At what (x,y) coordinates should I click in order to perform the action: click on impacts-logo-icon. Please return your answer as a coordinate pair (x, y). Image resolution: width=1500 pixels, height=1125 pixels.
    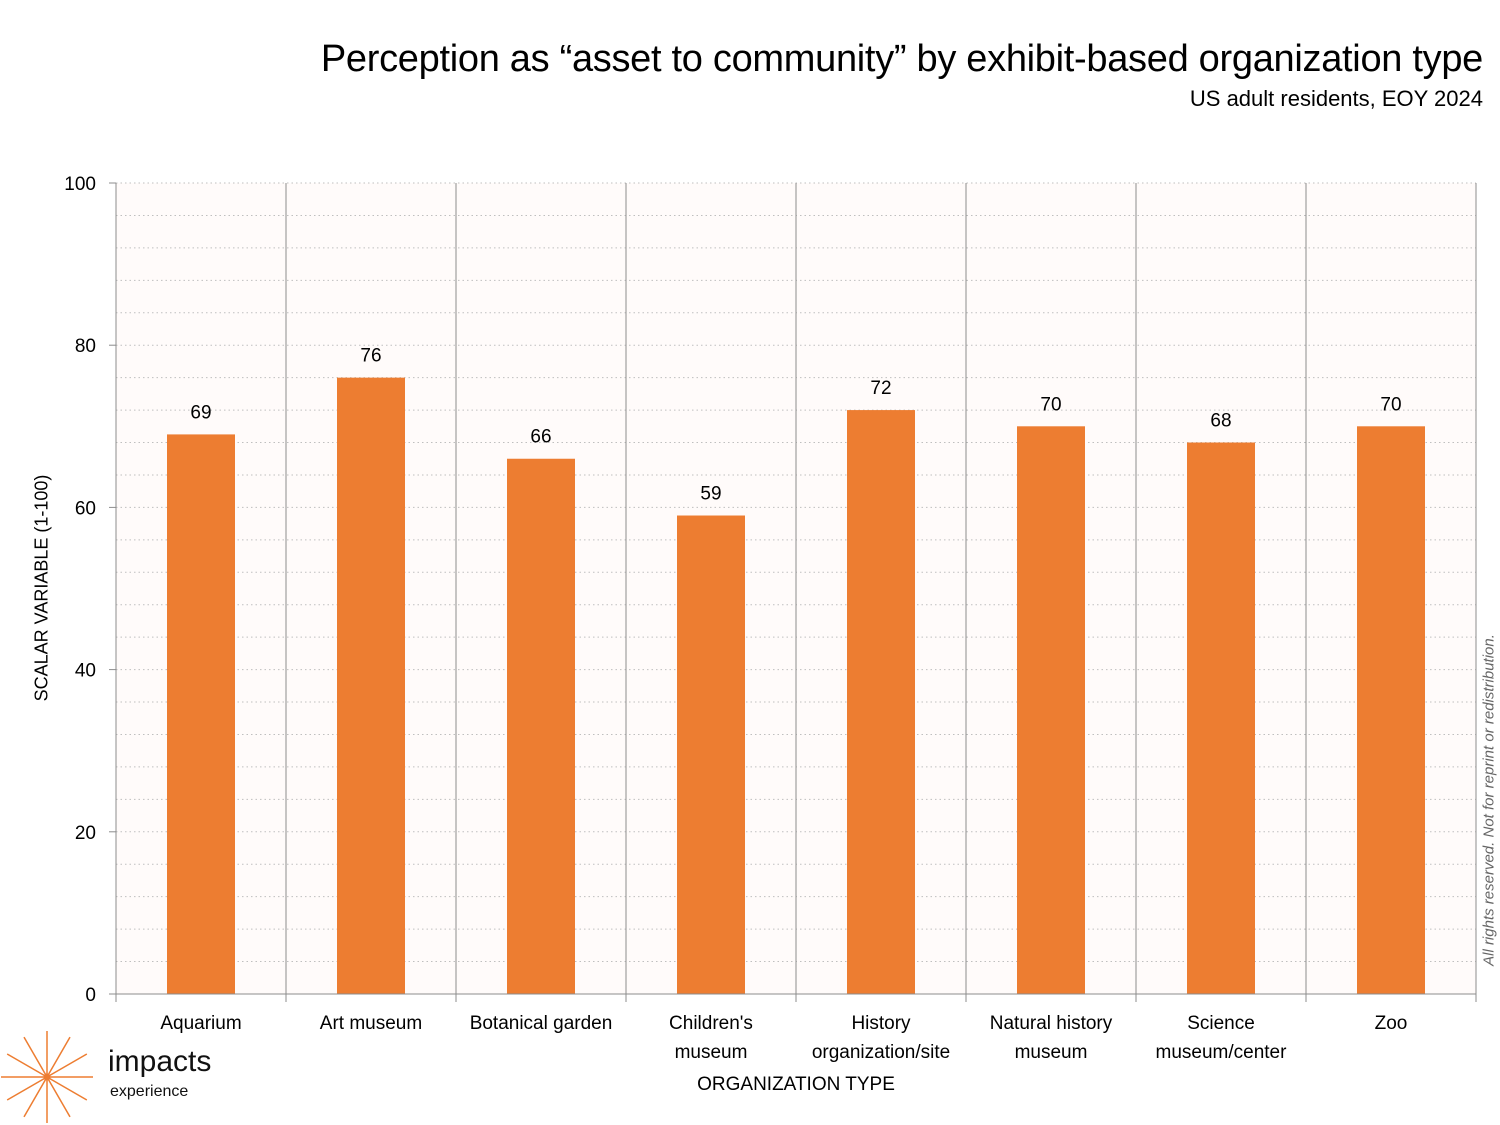
    Looking at the image, I should click on (47, 1077).